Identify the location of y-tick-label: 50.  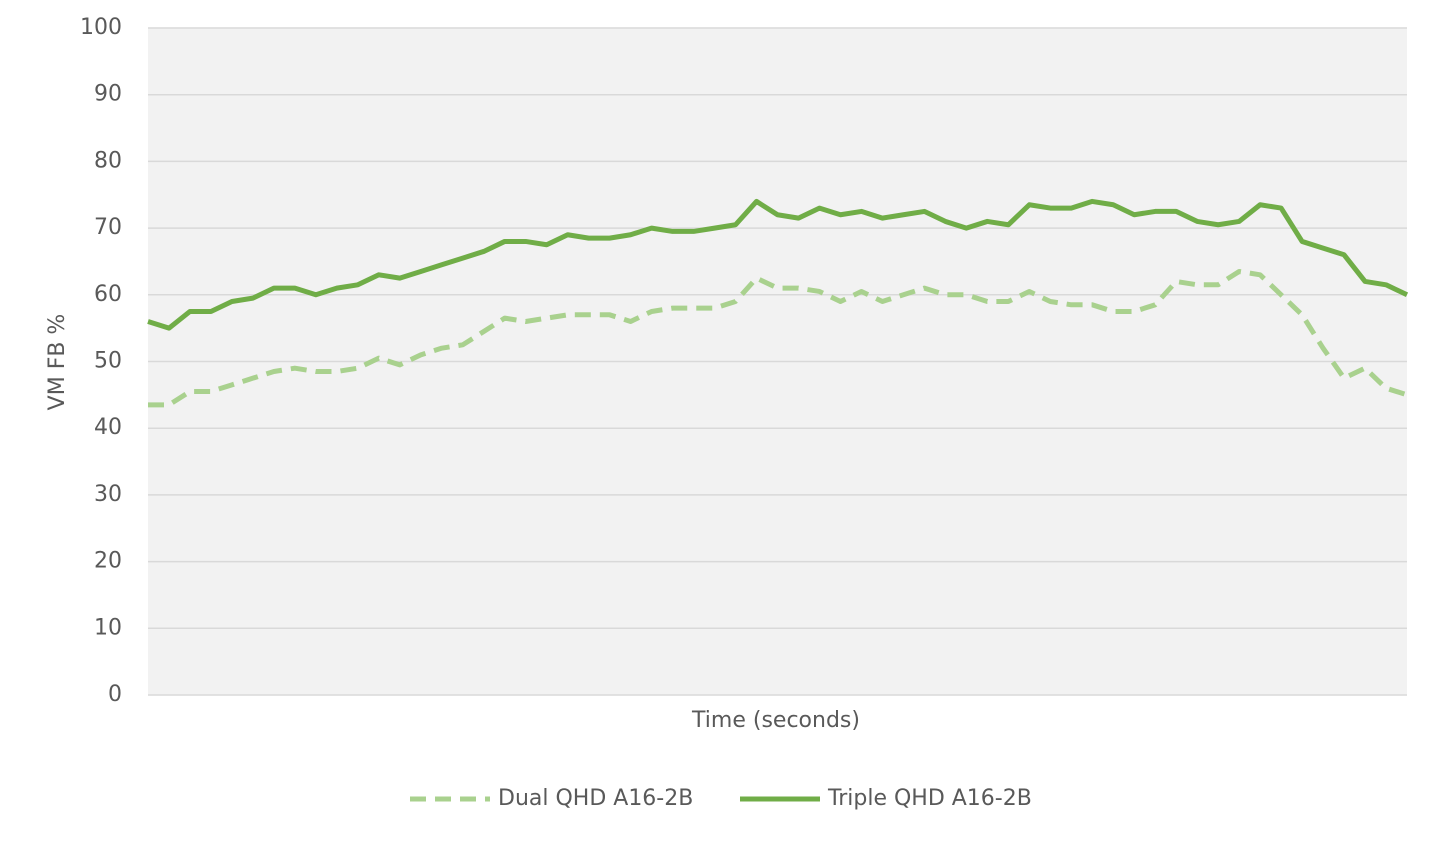
(108, 361).